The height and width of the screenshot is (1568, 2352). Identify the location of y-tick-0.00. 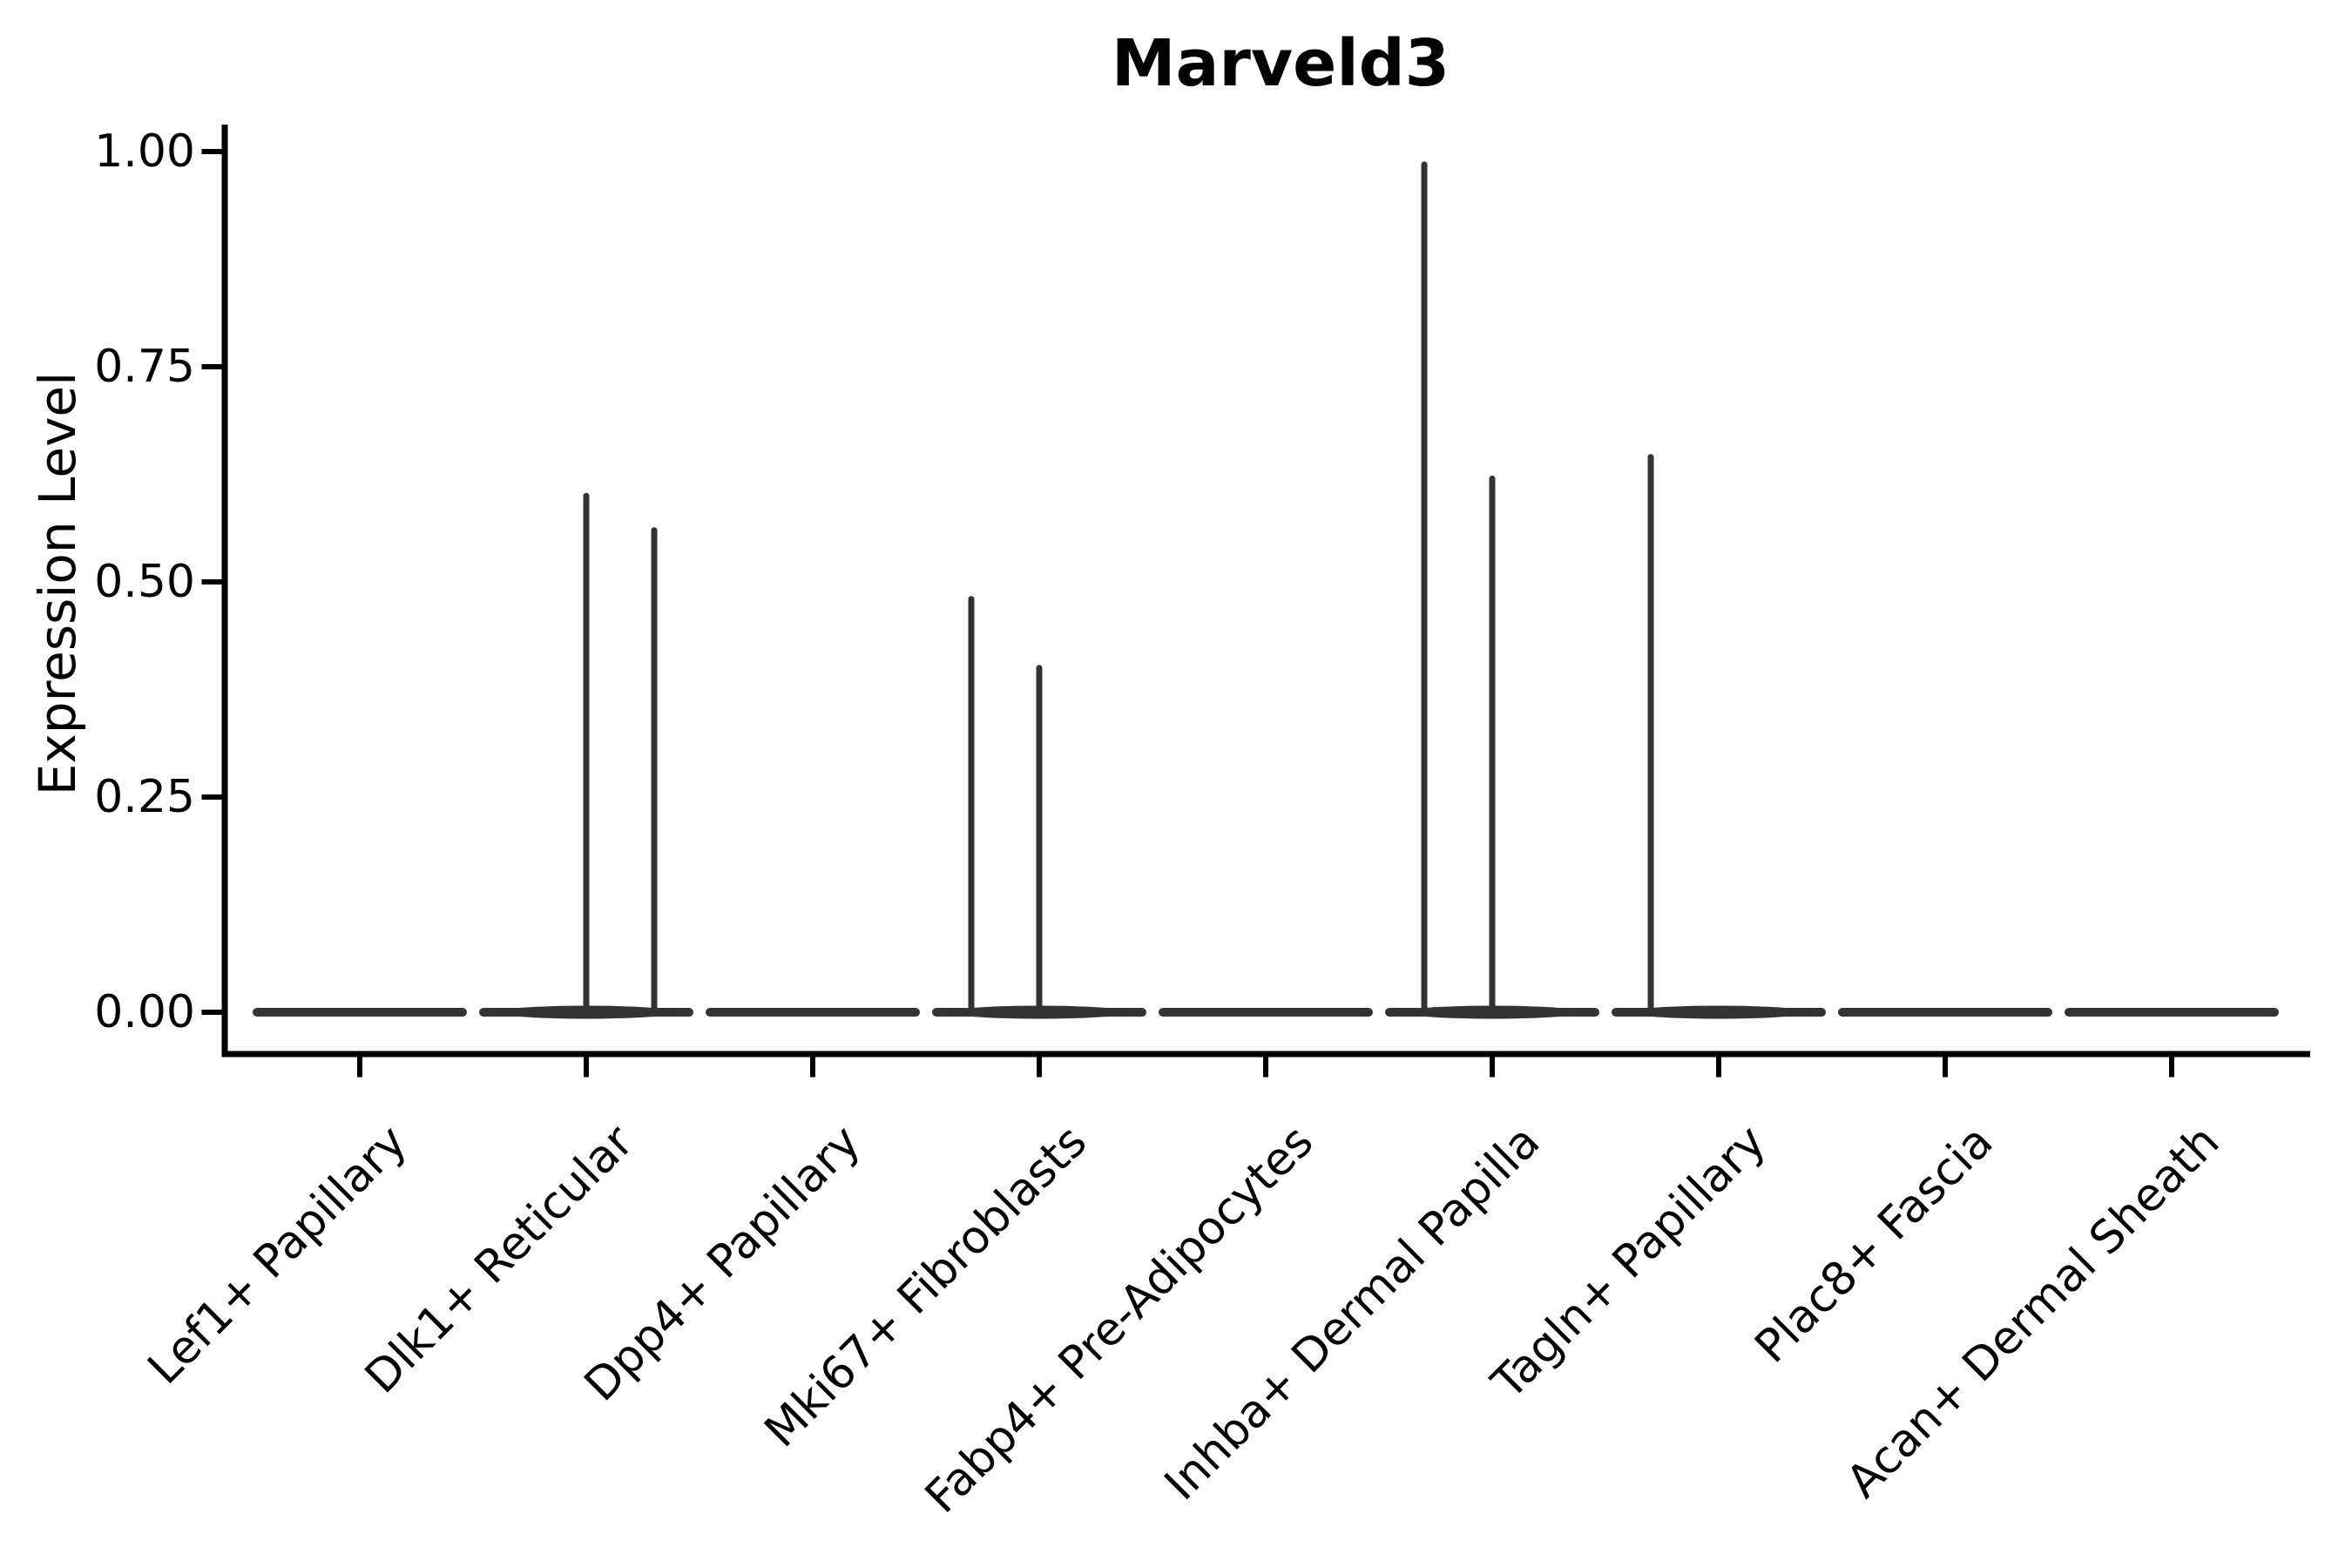
(211, 1013).